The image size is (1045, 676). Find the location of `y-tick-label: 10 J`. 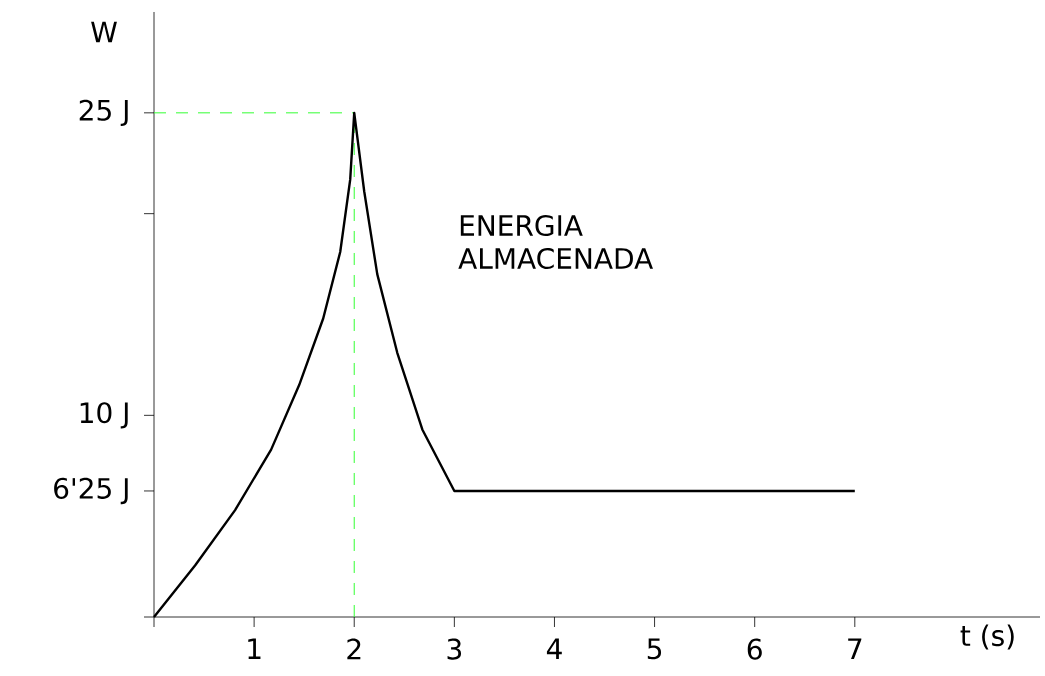

y-tick-label: 10 J is located at coordinates (104, 415).